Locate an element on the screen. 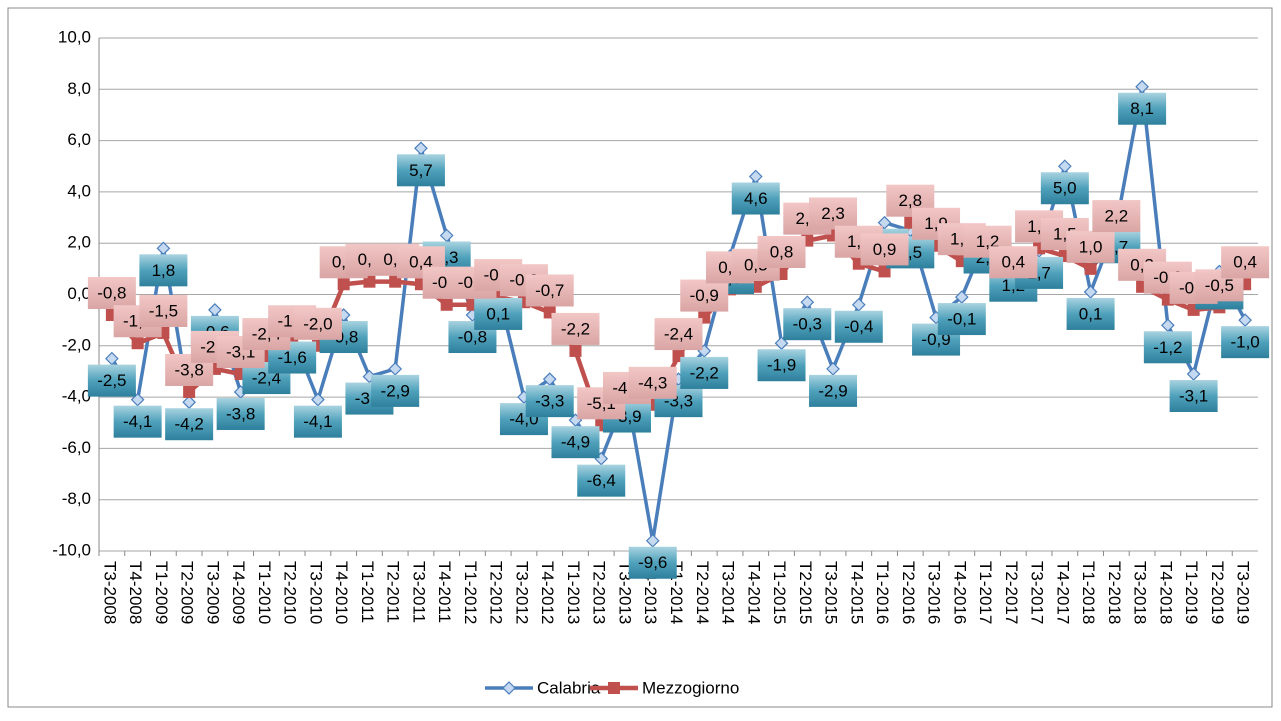 This screenshot has height=721, width=1281. x-tick-label: T4-2011 is located at coordinates (444, 592).